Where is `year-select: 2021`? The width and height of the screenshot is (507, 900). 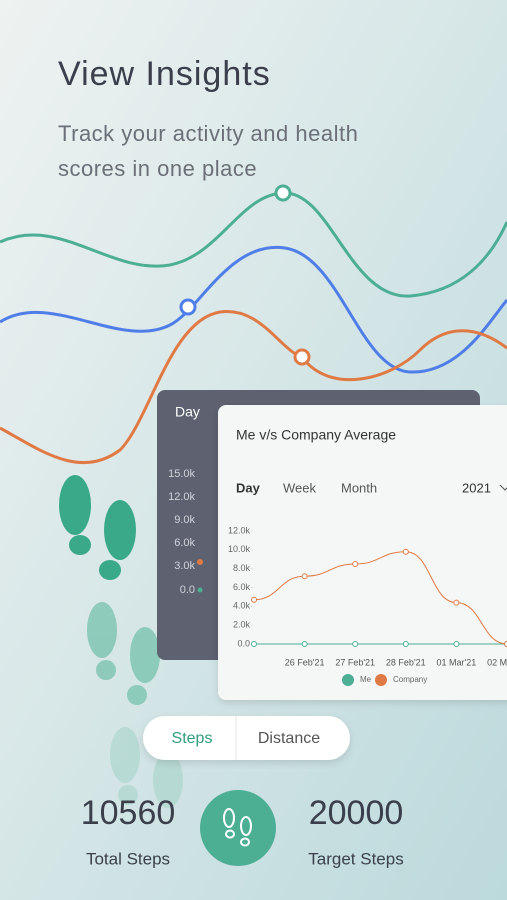
year-select: 2021 is located at coordinates (476, 487).